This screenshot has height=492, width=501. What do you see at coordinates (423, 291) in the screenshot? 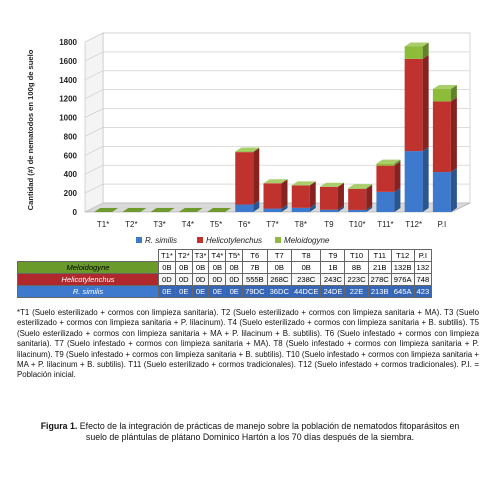
I see `table-cell: 423` at bounding box center [423, 291].